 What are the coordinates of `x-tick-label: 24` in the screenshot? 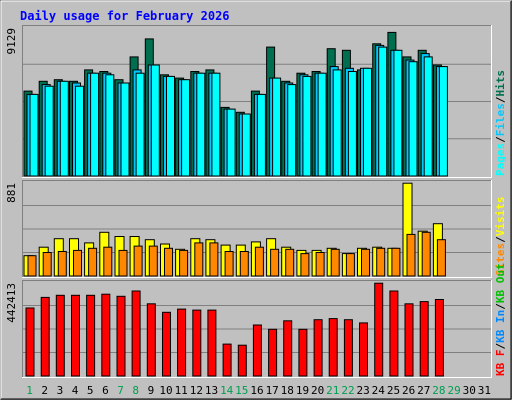 It's located at (379, 390).